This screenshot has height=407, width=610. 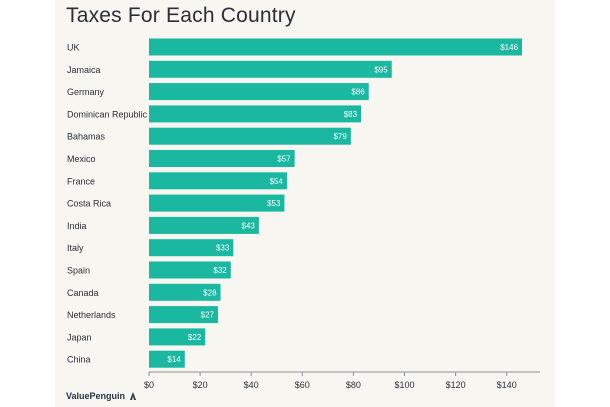 What do you see at coordinates (81, 159) in the screenshot?
I see `category-label-mexico: Mexico` at bounding box center [81, 159].